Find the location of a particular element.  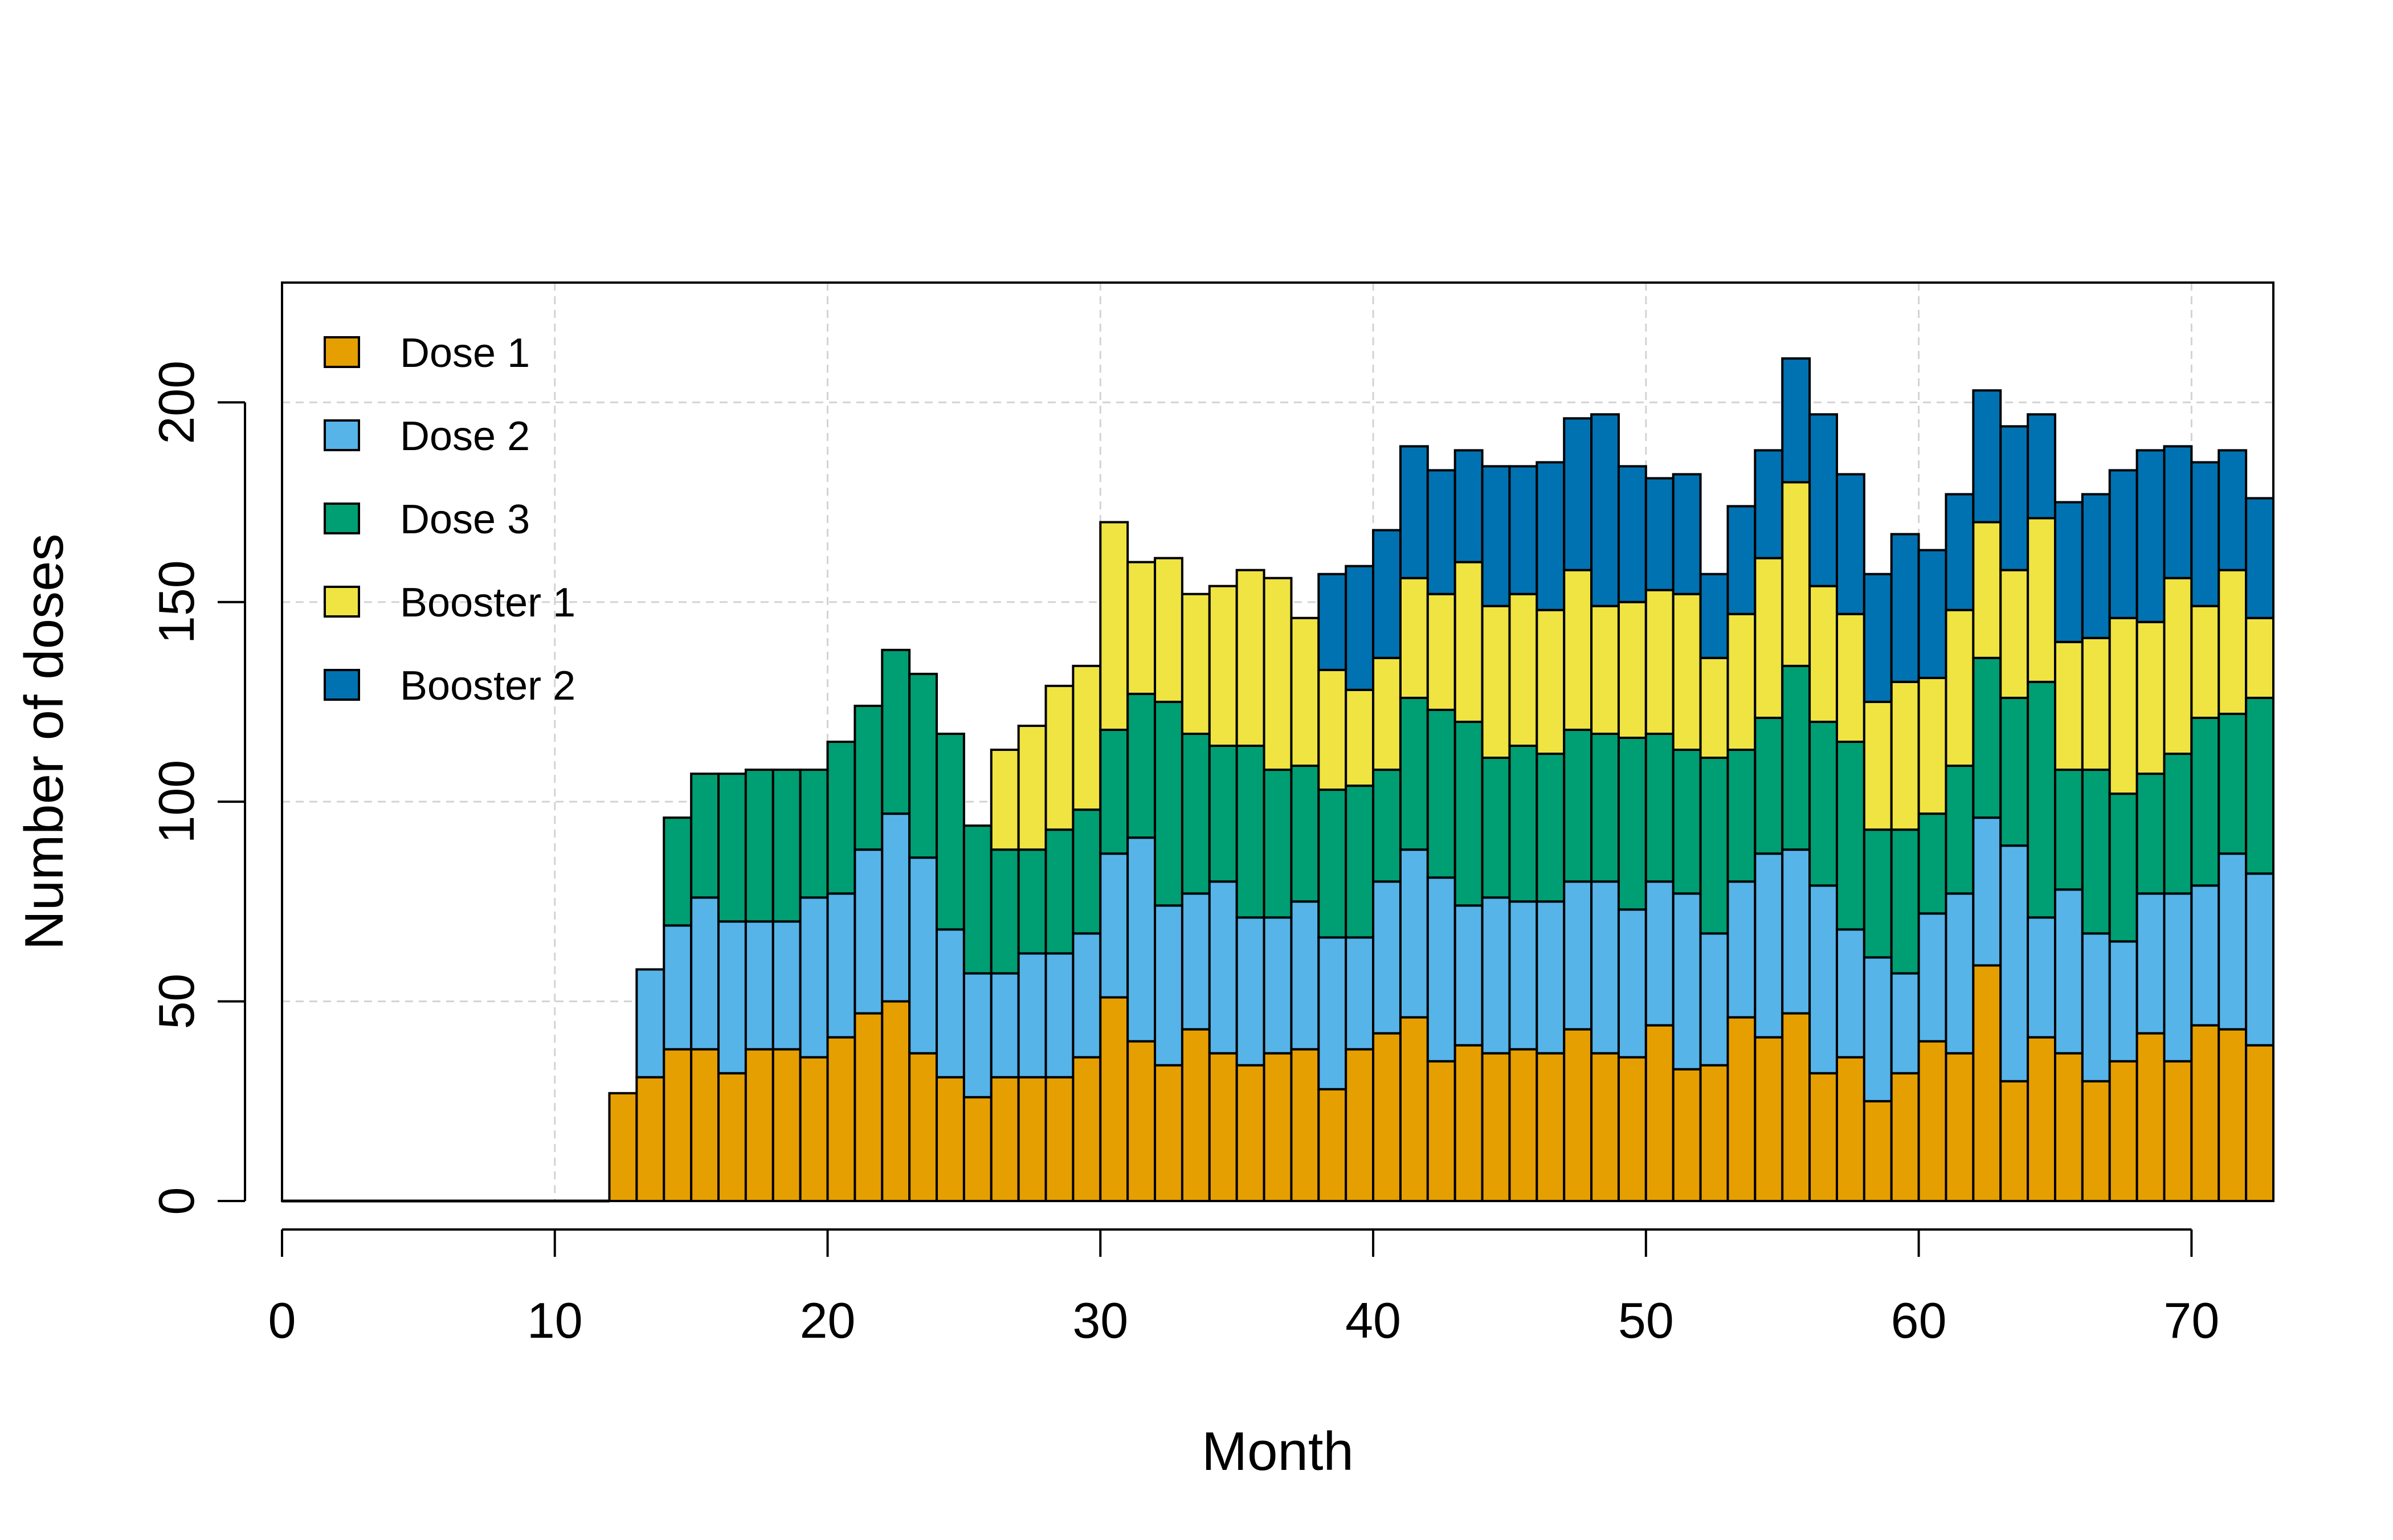

legend-label: Booster 2 is located at coordinates (488, 686).